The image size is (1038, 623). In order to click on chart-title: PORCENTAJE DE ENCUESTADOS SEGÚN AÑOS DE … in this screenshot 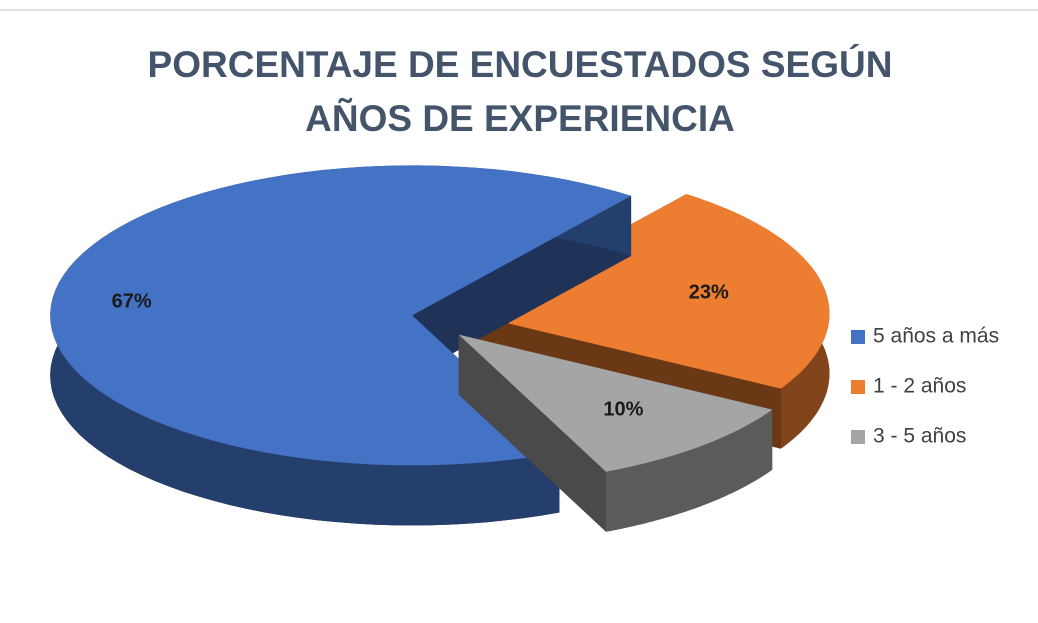, I will do `click(520, 91)`.